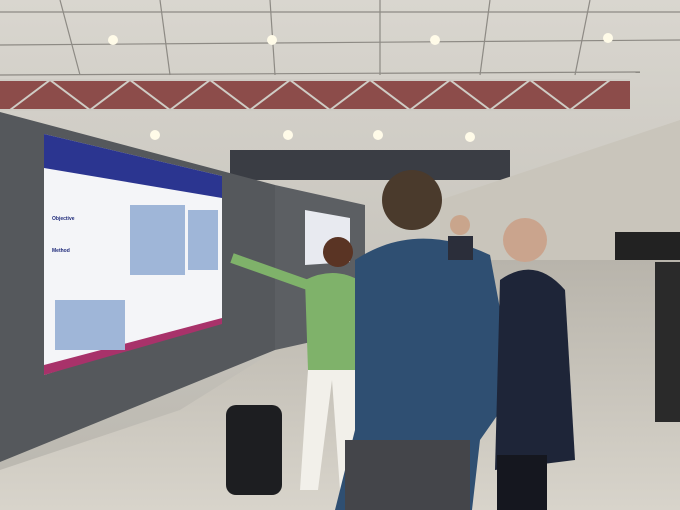  What do you see at coordinates (560, 190) in the screenshot?
I see `right-wall` at bounding box center [560, 190].